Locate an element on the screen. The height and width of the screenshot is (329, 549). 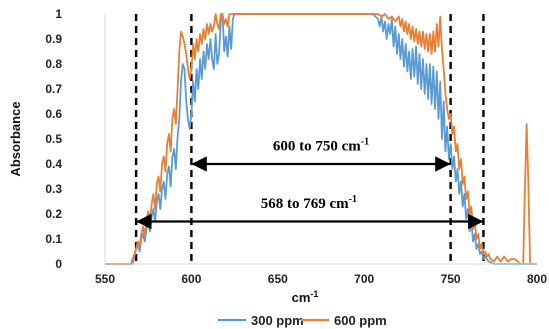
x-tick-label: 600 is located at coordinates (191, 279).